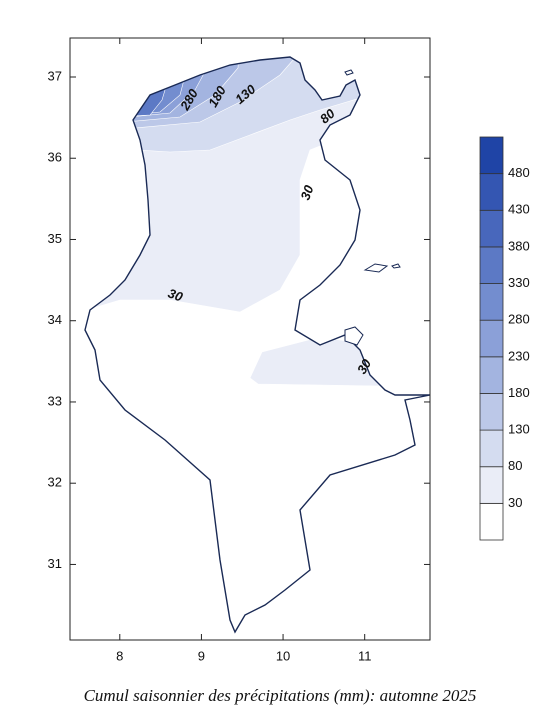  What do you see at coordinates (372, 207) in the screenshot?
I see `islands` at bounding box center [372, 207].